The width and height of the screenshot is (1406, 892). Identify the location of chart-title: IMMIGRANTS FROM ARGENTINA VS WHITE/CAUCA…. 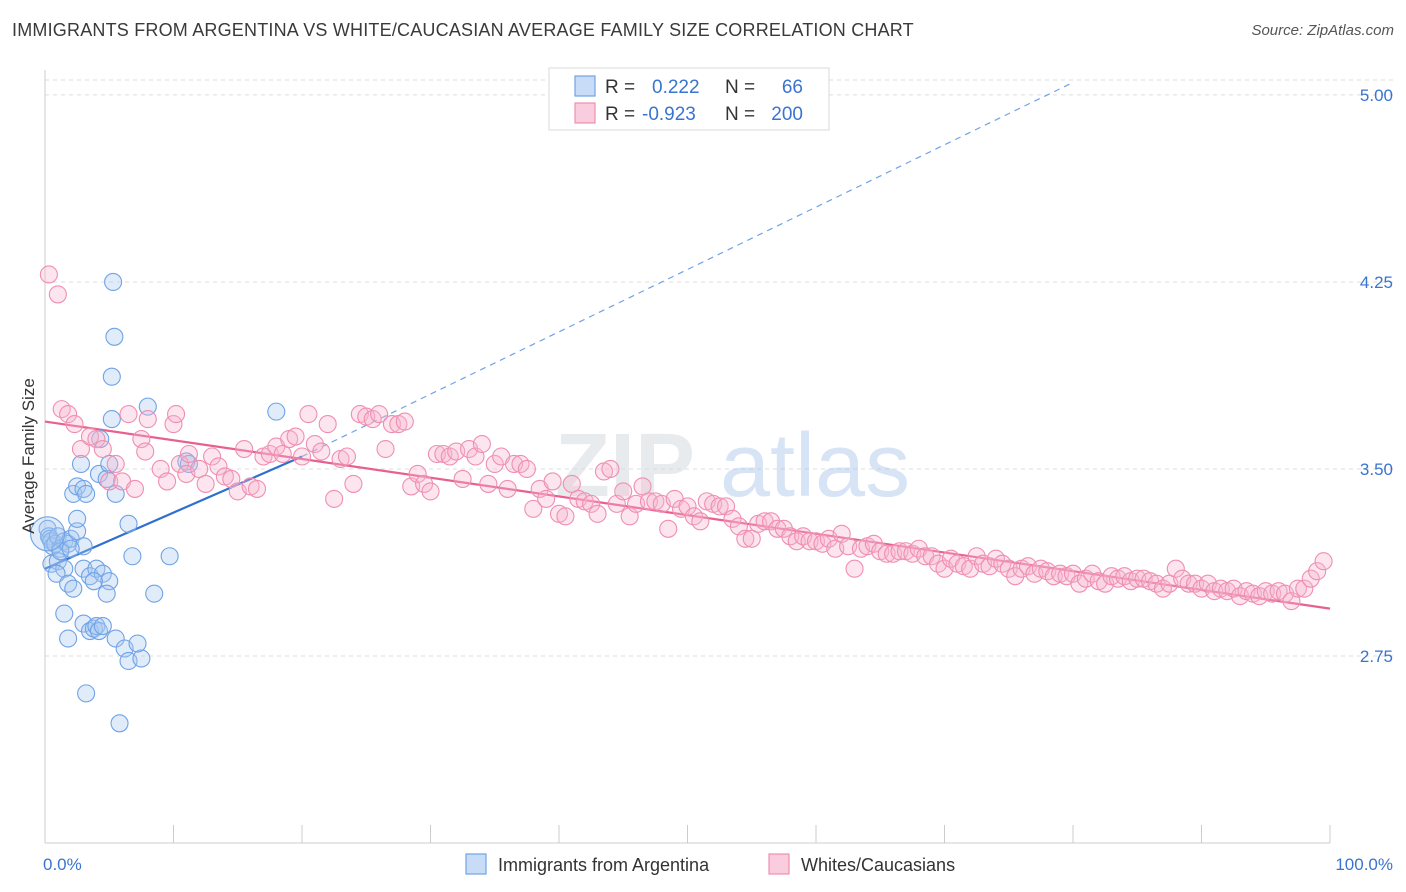
(463, 30).